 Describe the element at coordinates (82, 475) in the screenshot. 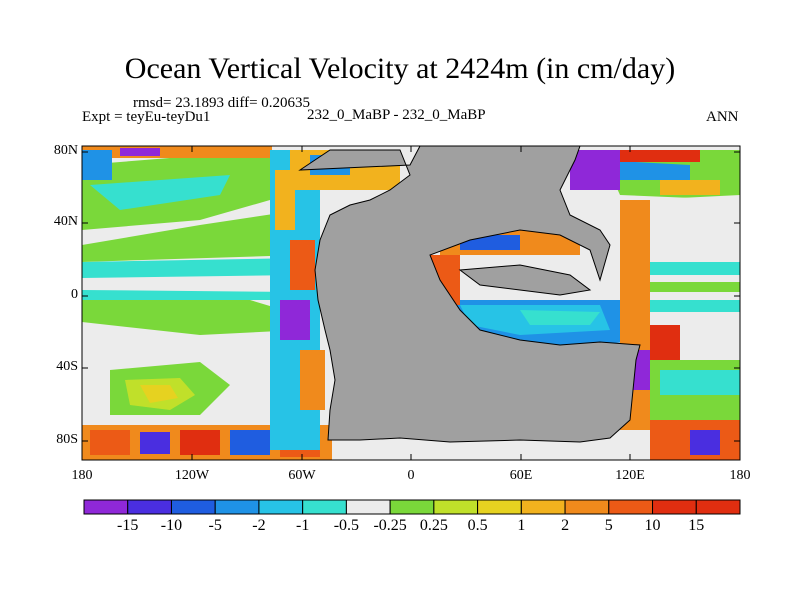

I see `lon-tick-180w: 180` at that location.